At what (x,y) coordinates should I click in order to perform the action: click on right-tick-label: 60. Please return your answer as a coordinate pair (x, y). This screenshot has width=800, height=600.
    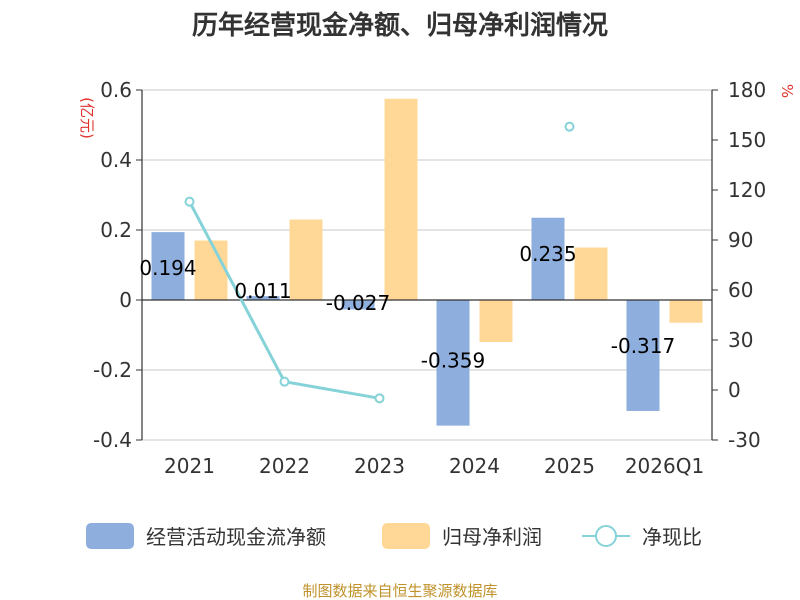
    Looking at the image, I should click on (740, 290).